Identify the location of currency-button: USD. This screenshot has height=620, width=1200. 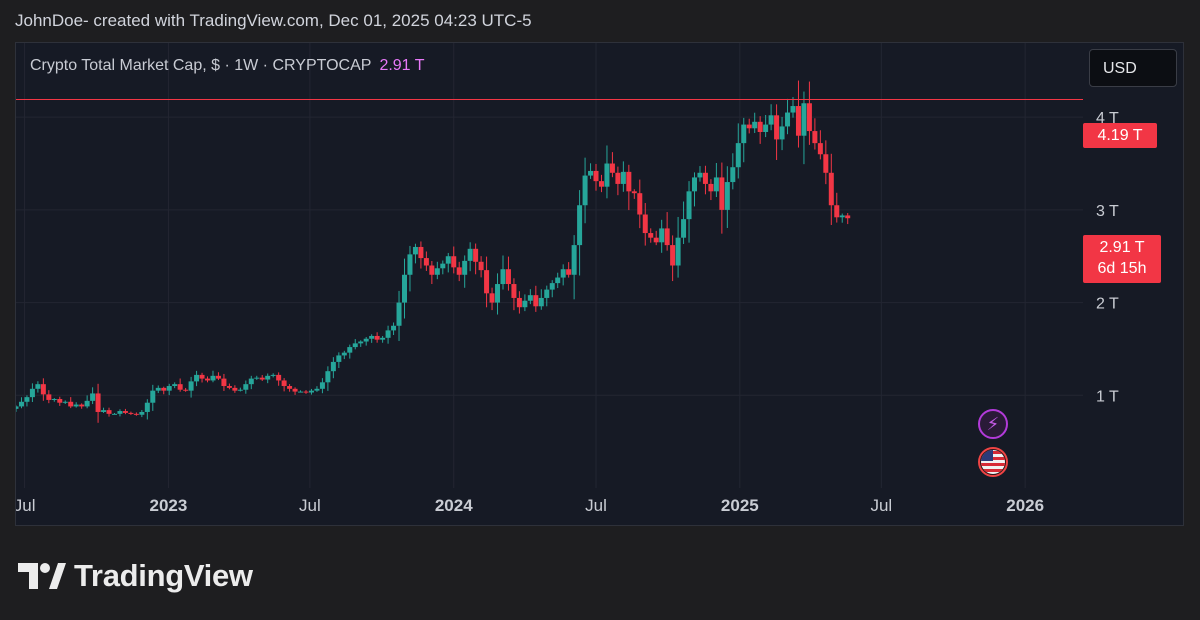
(1133, 68).